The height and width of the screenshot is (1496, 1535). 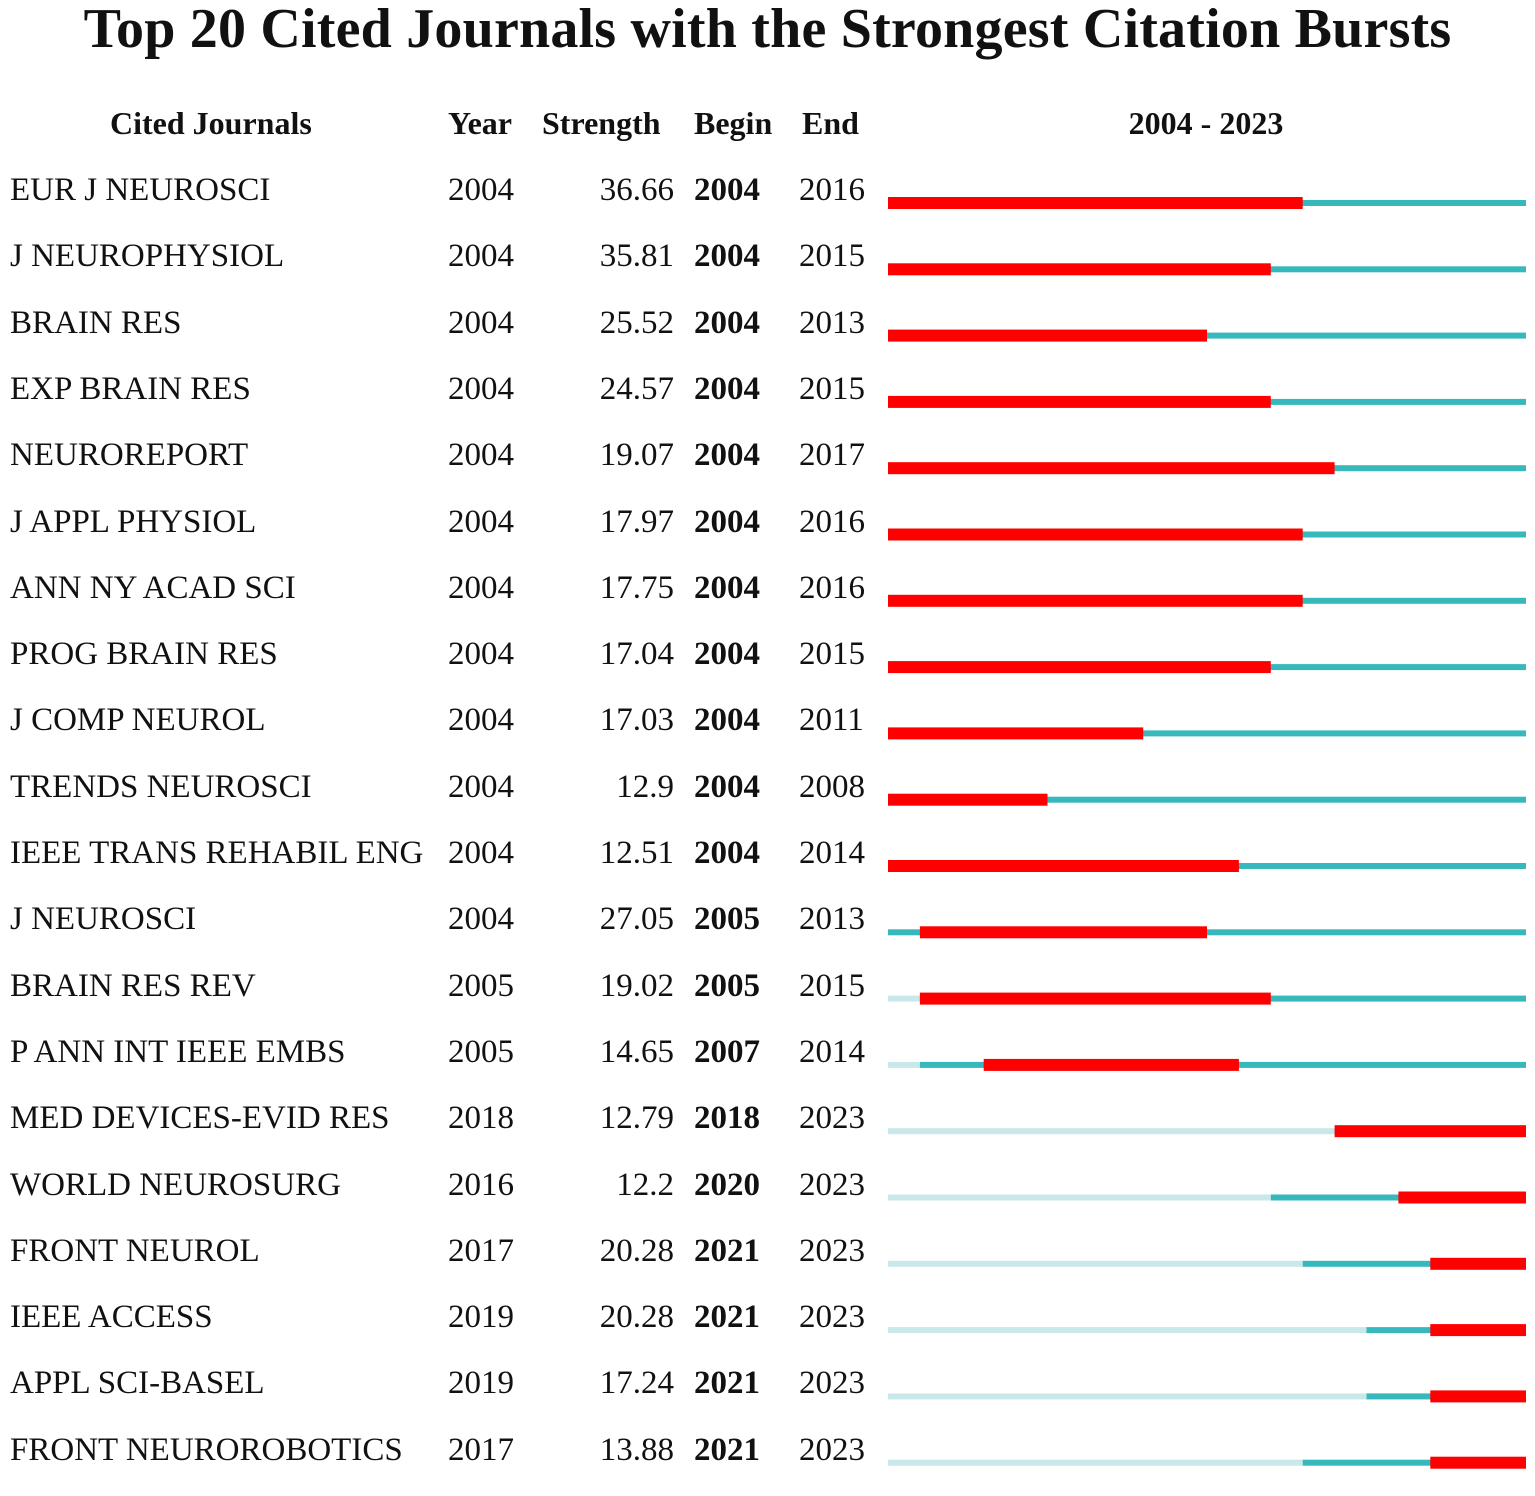 What do you see at coordinates (832, 455) in the screenshot?
I see `burst-end: 2017` at bounding box center [832, 455].